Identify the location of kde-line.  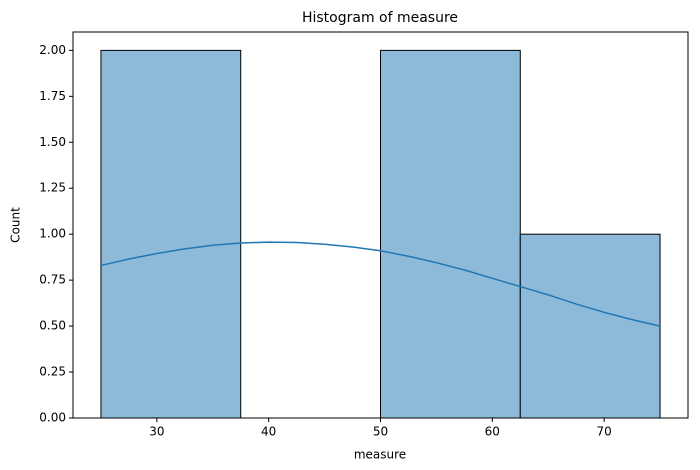
(380, 284).